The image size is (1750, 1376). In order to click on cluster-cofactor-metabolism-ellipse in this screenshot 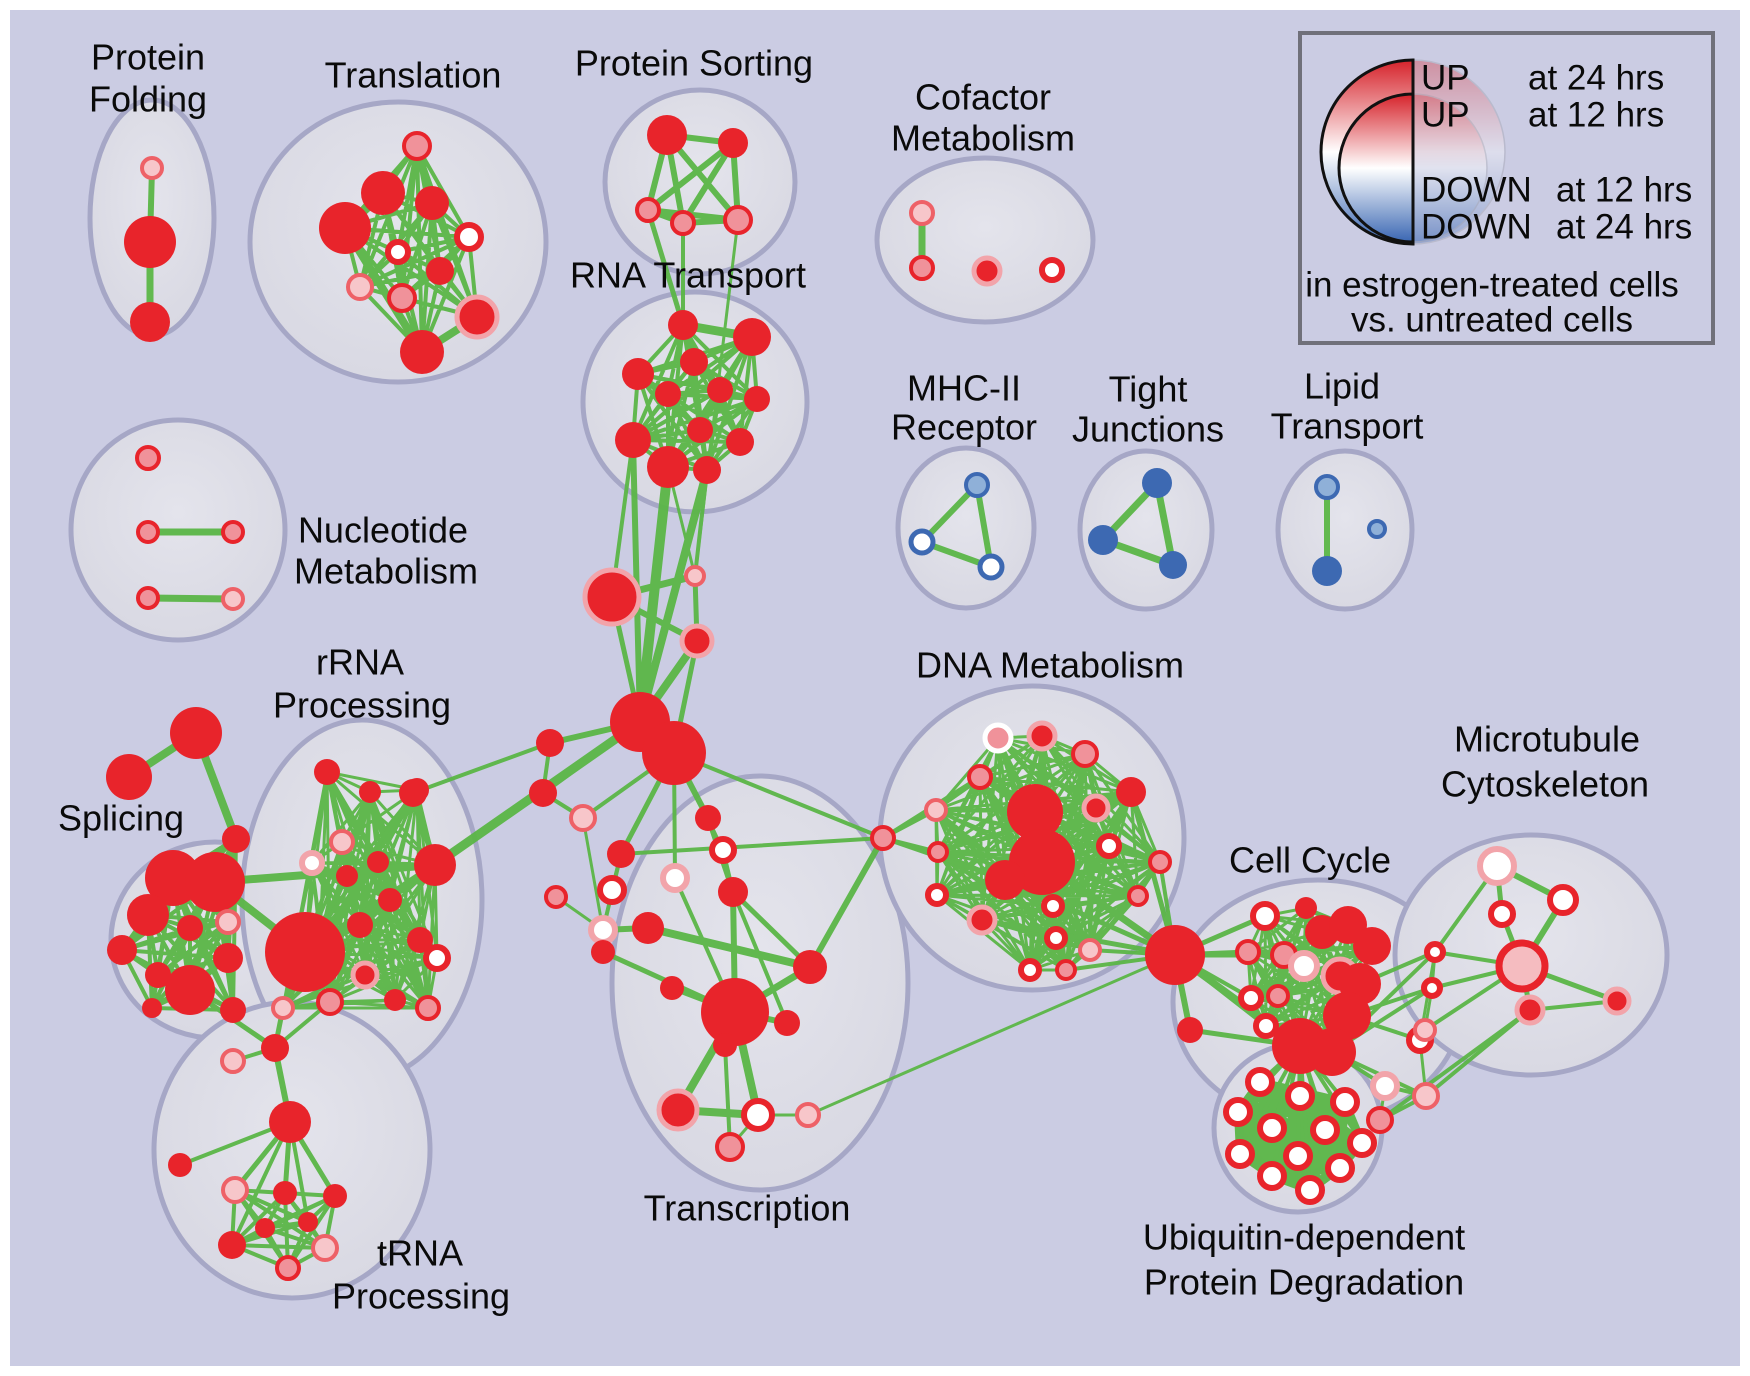, I will do `click(985, 240)`.